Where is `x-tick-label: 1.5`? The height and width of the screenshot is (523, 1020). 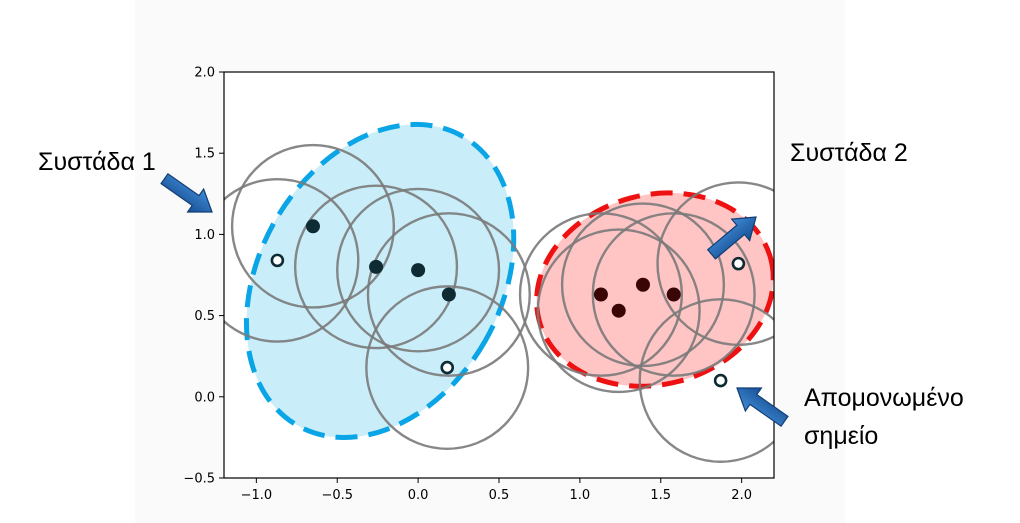 x-tick-label: 1.5 is located at coordinates (660, 495).